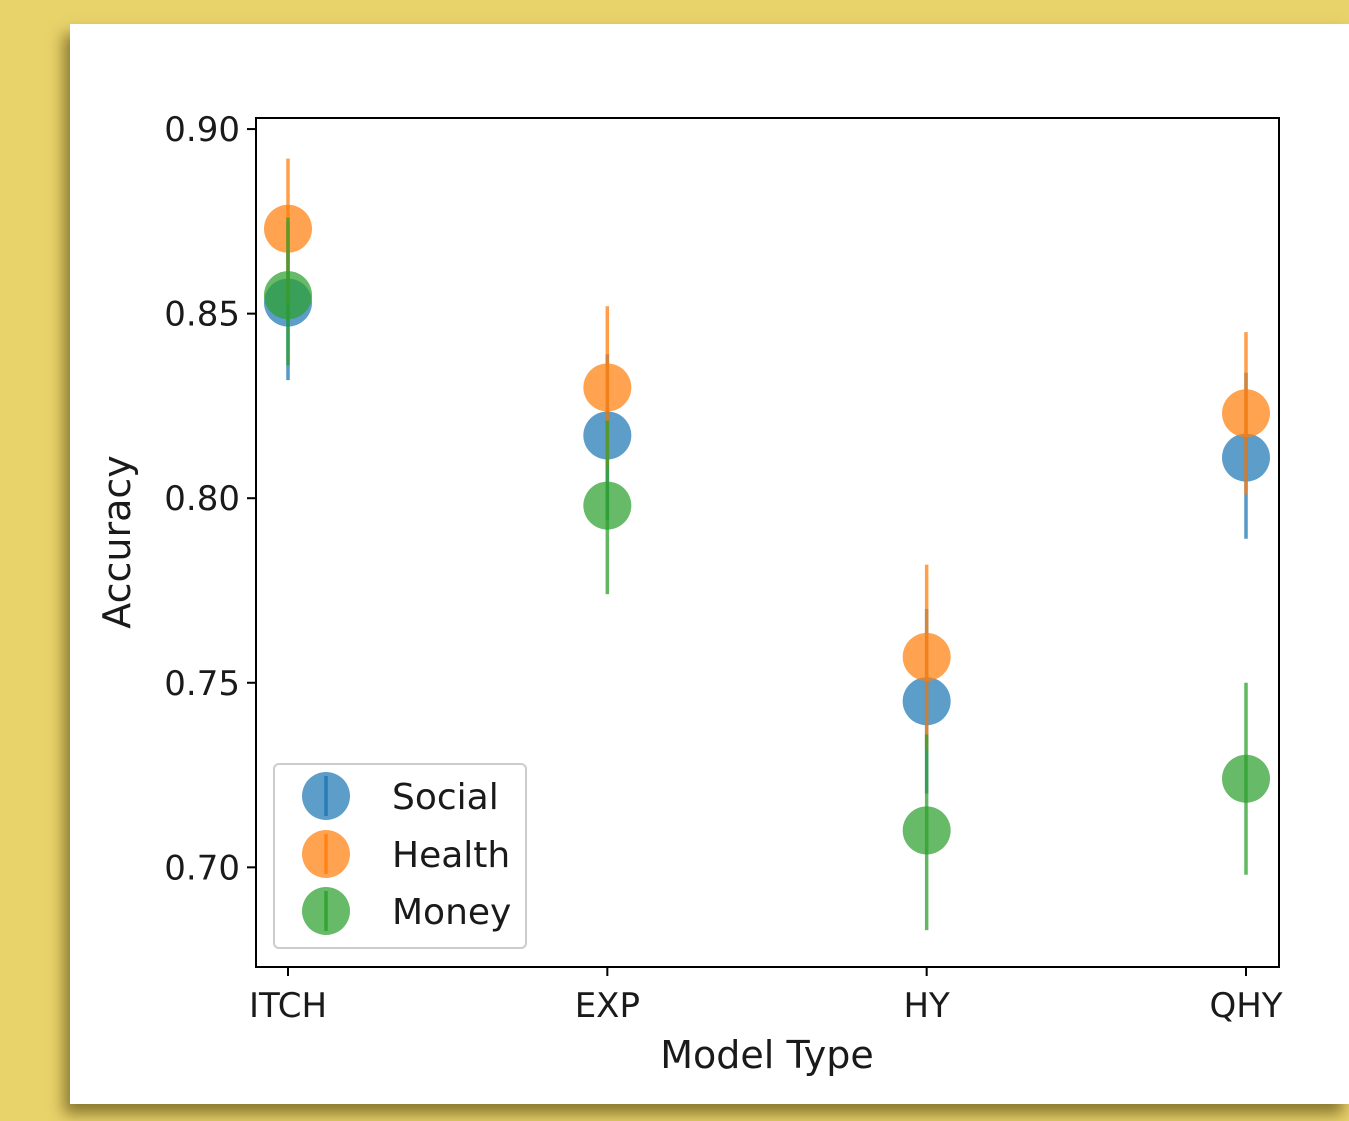 Image resolution: width=1349 pixels, height=1121 pixels. What do you see at coordinates (202, 684) in the screenshot?
I see `y-tick-label: 0.75` at bounding box center [202, 684].